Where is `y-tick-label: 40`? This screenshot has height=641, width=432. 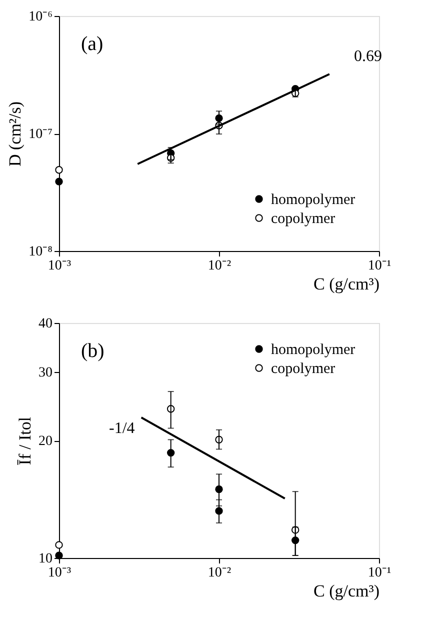 y-tick-label: 40 is located at coordinates (45, 324).